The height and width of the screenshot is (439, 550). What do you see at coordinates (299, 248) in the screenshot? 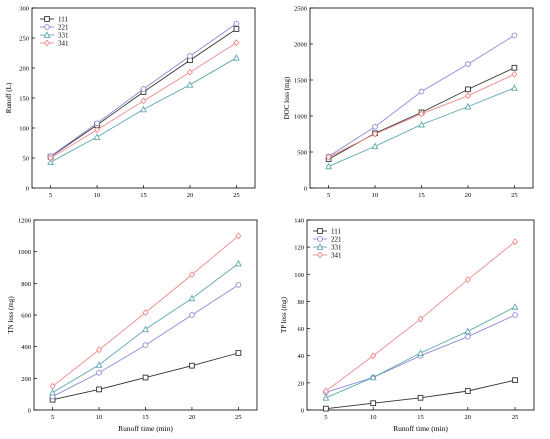
I see `y-tick-label: 120` at bounding box center [299, 248].